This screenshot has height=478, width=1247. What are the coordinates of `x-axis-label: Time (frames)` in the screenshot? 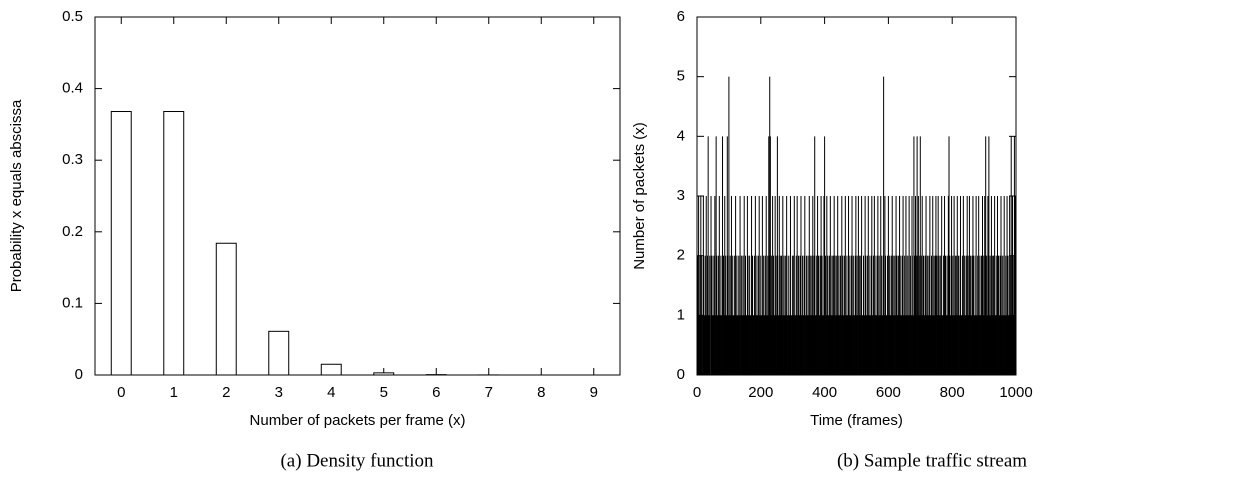 It's located at (856, 420).